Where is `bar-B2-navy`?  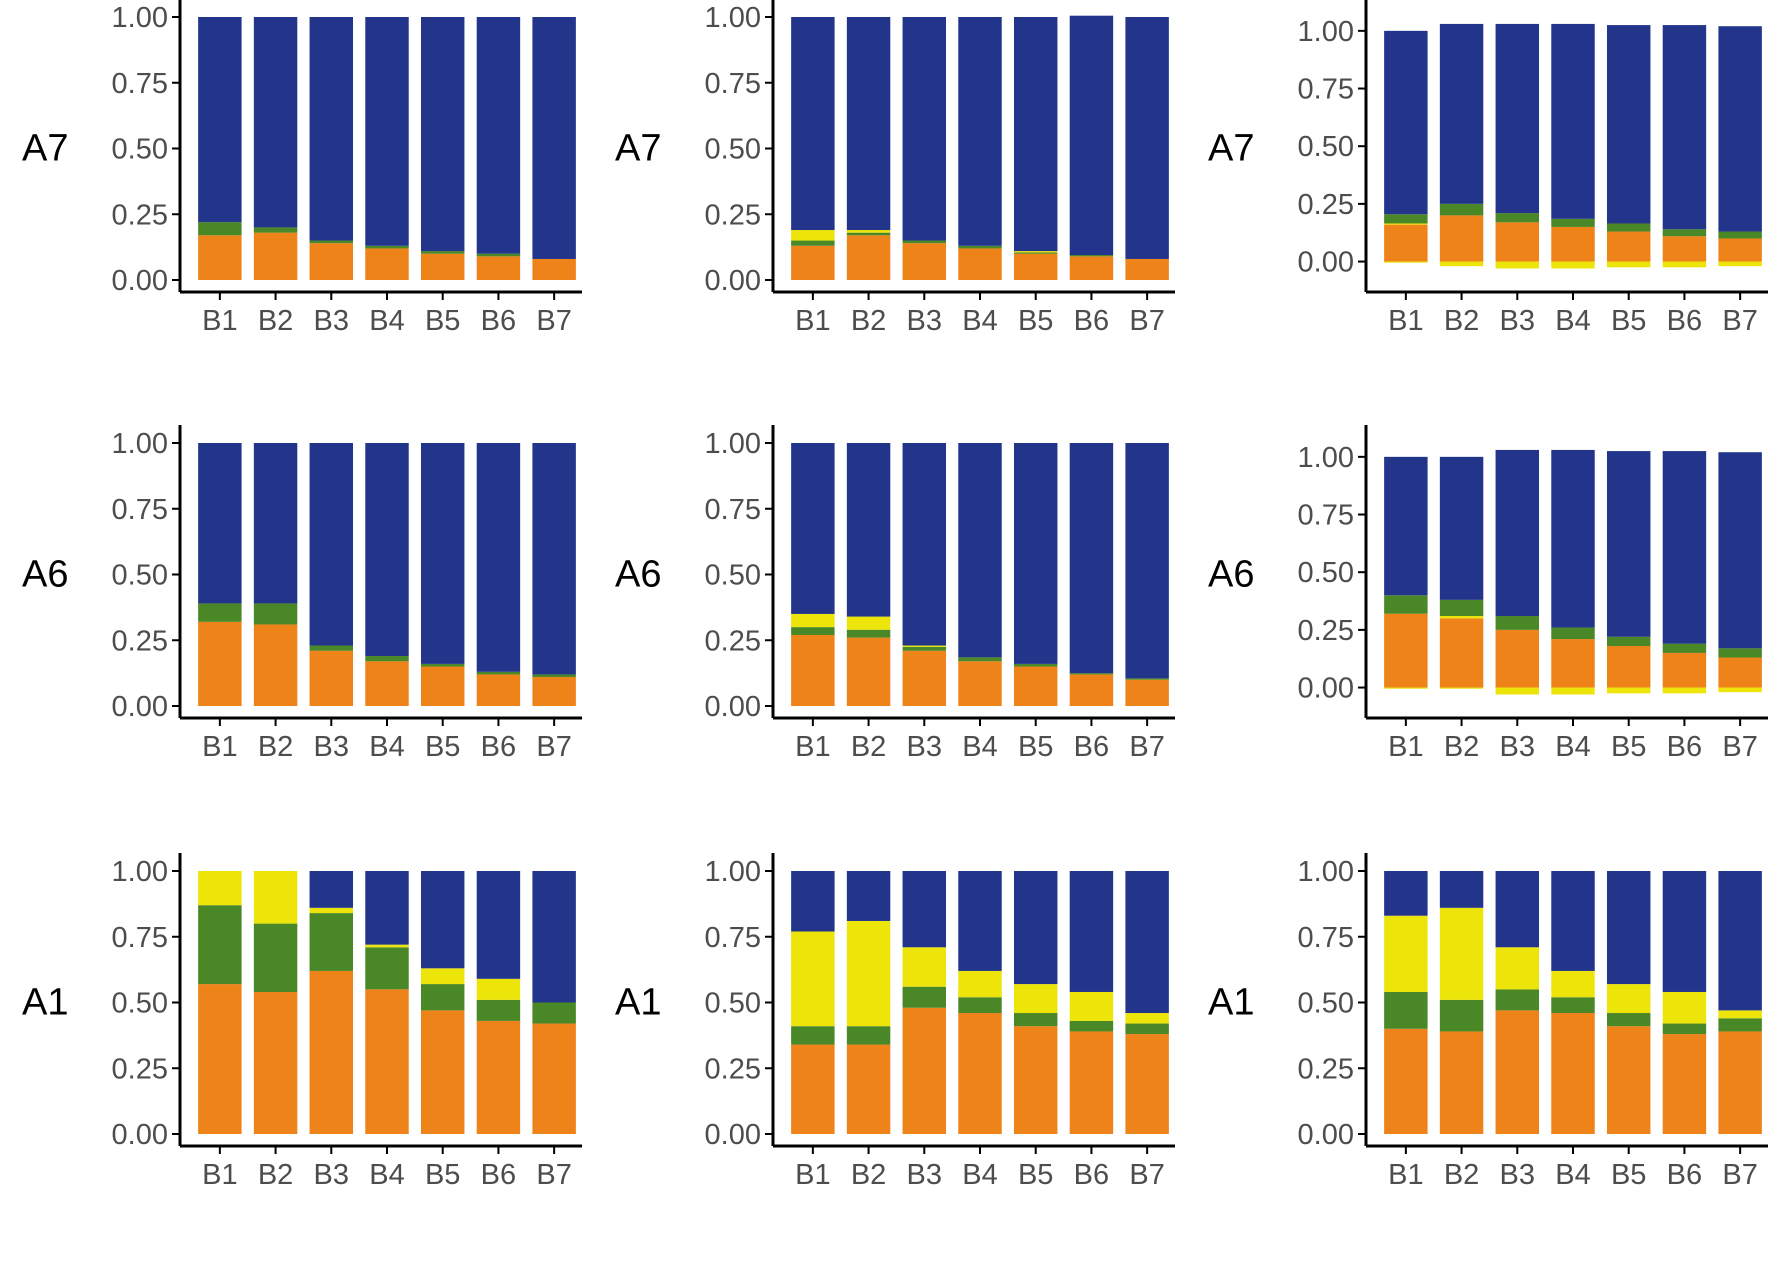
bar-B2-navy is located at coordinates (1461, 889).